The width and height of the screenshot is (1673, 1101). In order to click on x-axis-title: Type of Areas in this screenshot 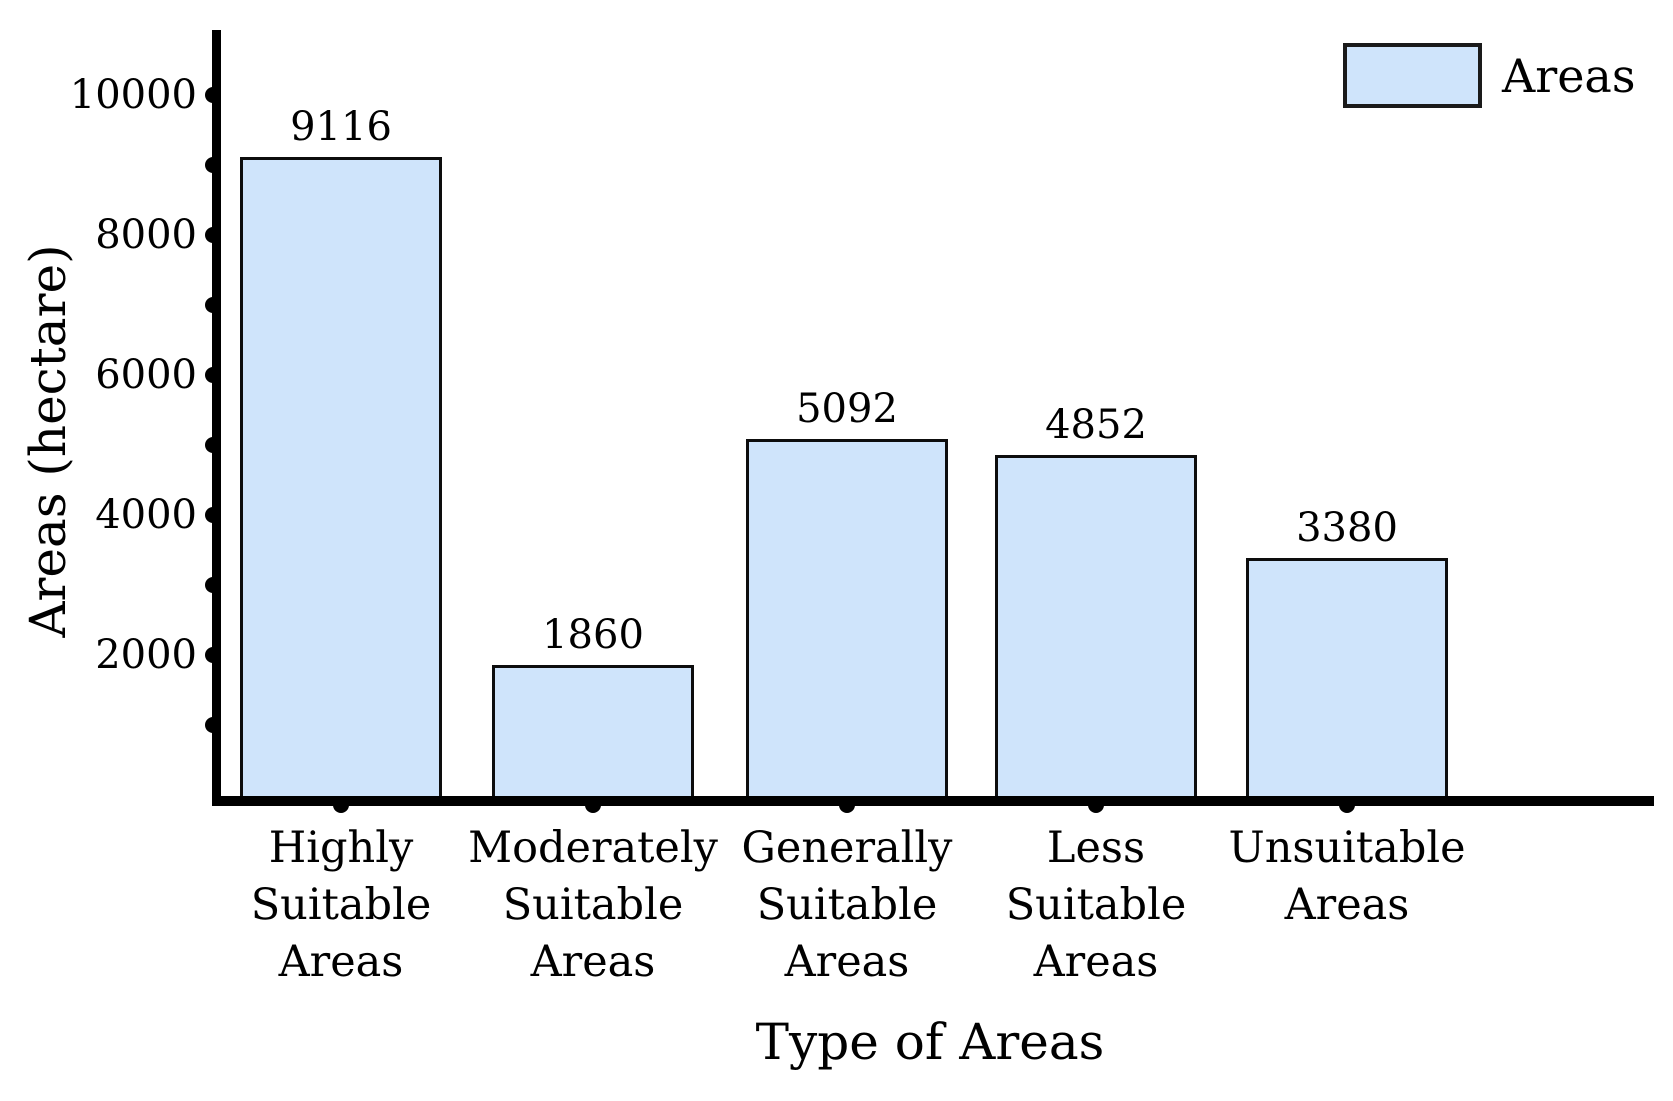, I will do `click(930, 1042)`.